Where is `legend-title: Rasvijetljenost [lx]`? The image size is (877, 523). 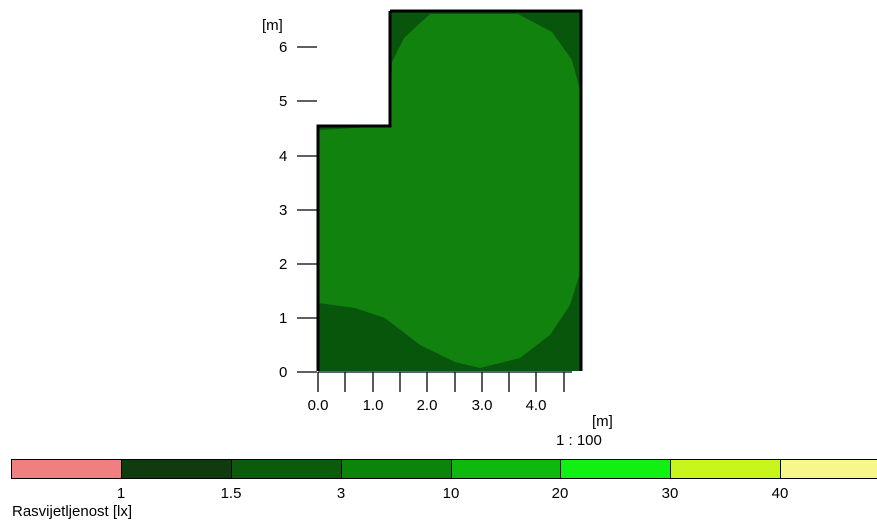
legend-title: Rasvijetljenost [lx] is located at coordinates (72, 511).